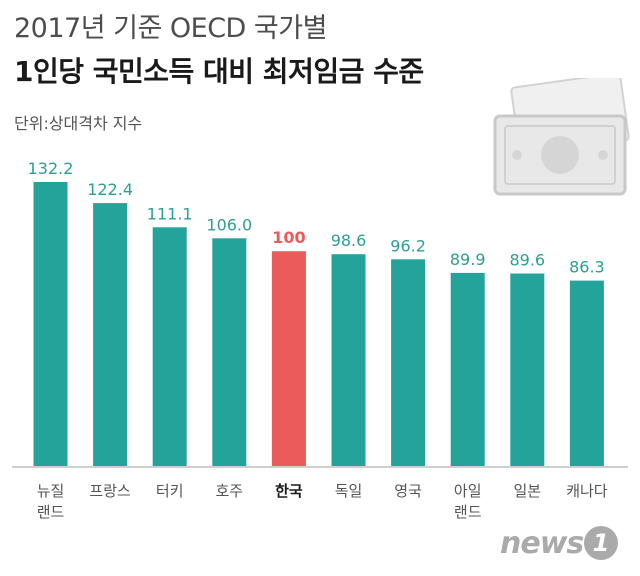 This screenshot has height=576, width=640. What do you see at coordinates (542, 543) in the screenshot?
I see `logo-text: news` at bounding box center [542, 543].